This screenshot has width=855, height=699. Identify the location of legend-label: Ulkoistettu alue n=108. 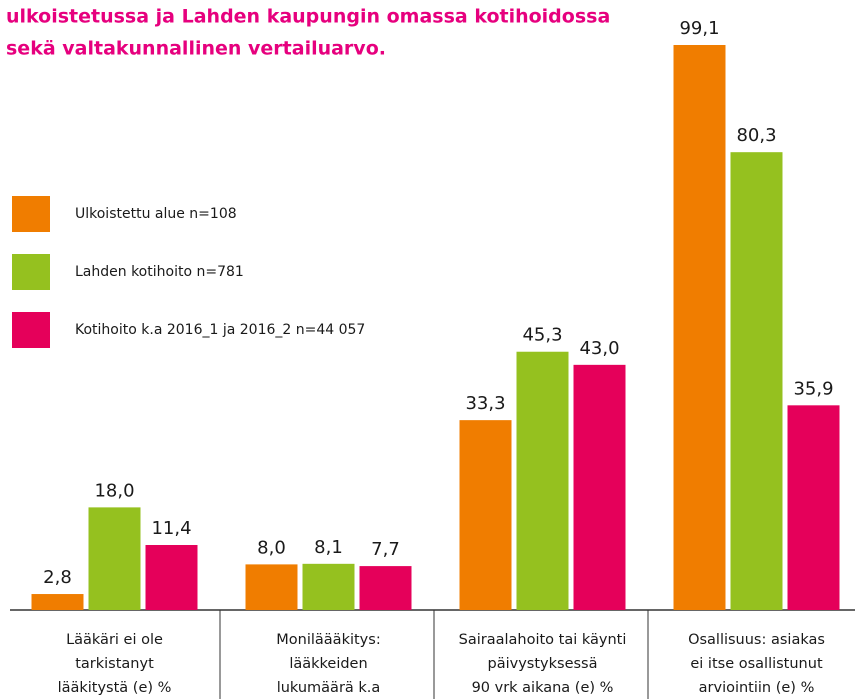
(156, 214).